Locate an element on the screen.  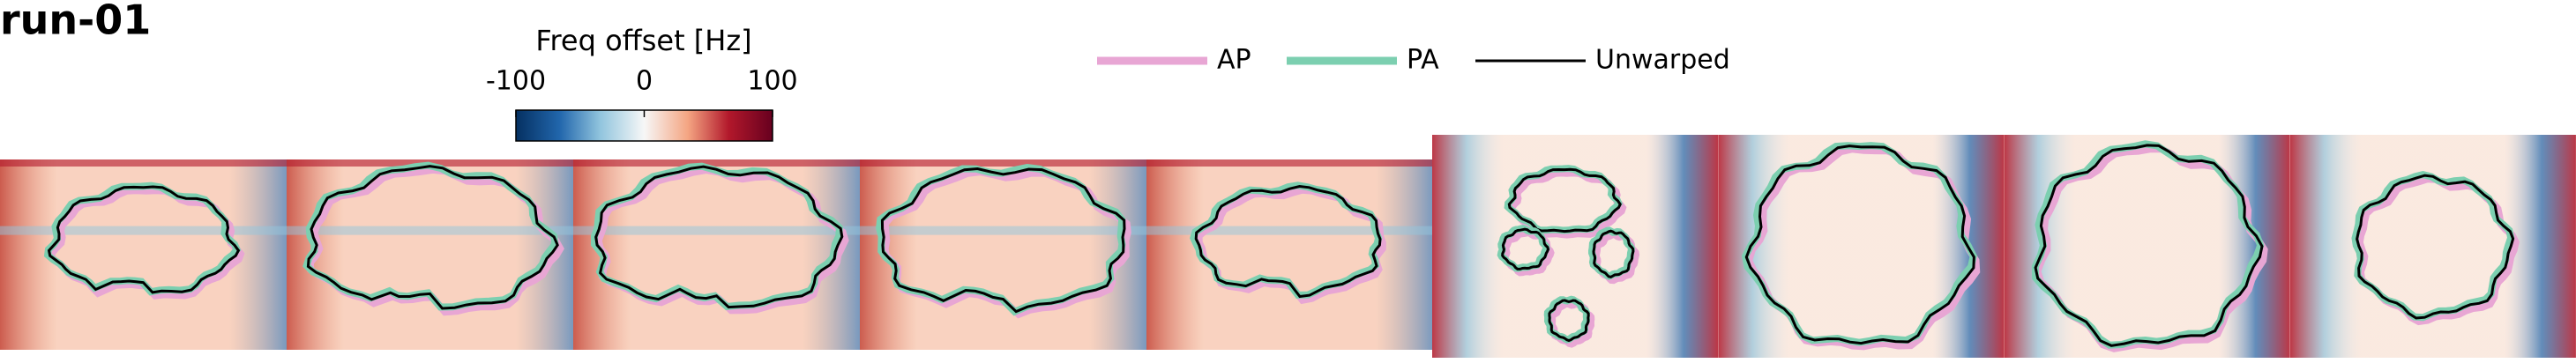
colorbar-label: Freq offset [Hz] is located at coordinates (643, 40).